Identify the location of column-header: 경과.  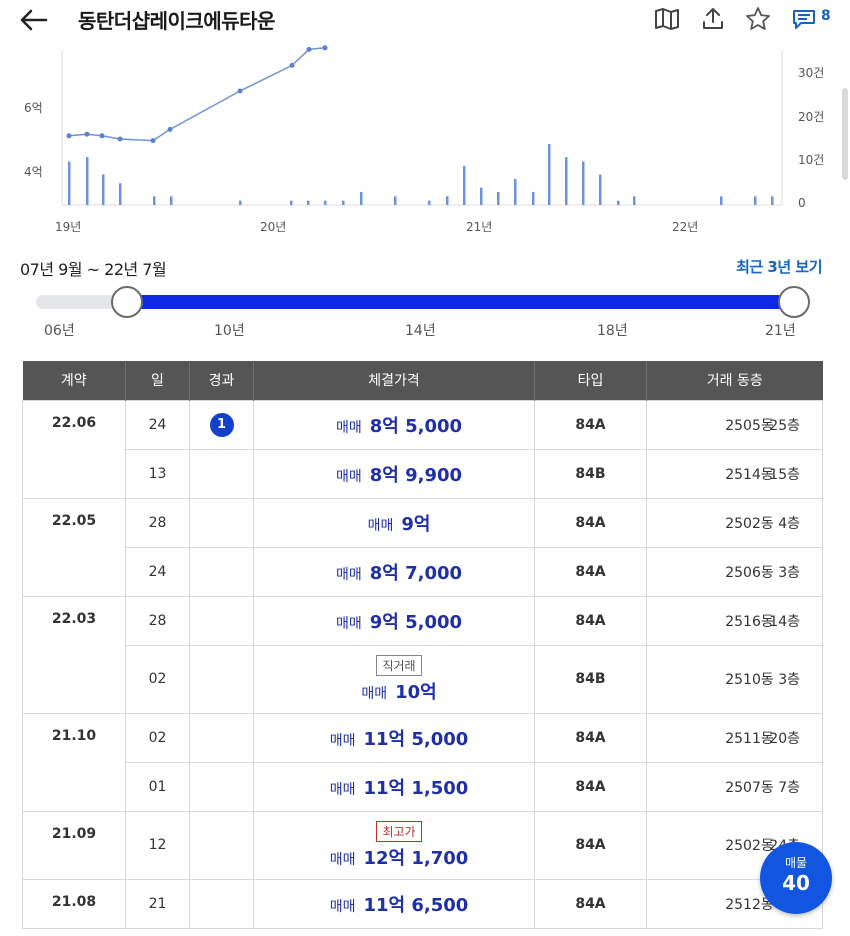
(221, 380).